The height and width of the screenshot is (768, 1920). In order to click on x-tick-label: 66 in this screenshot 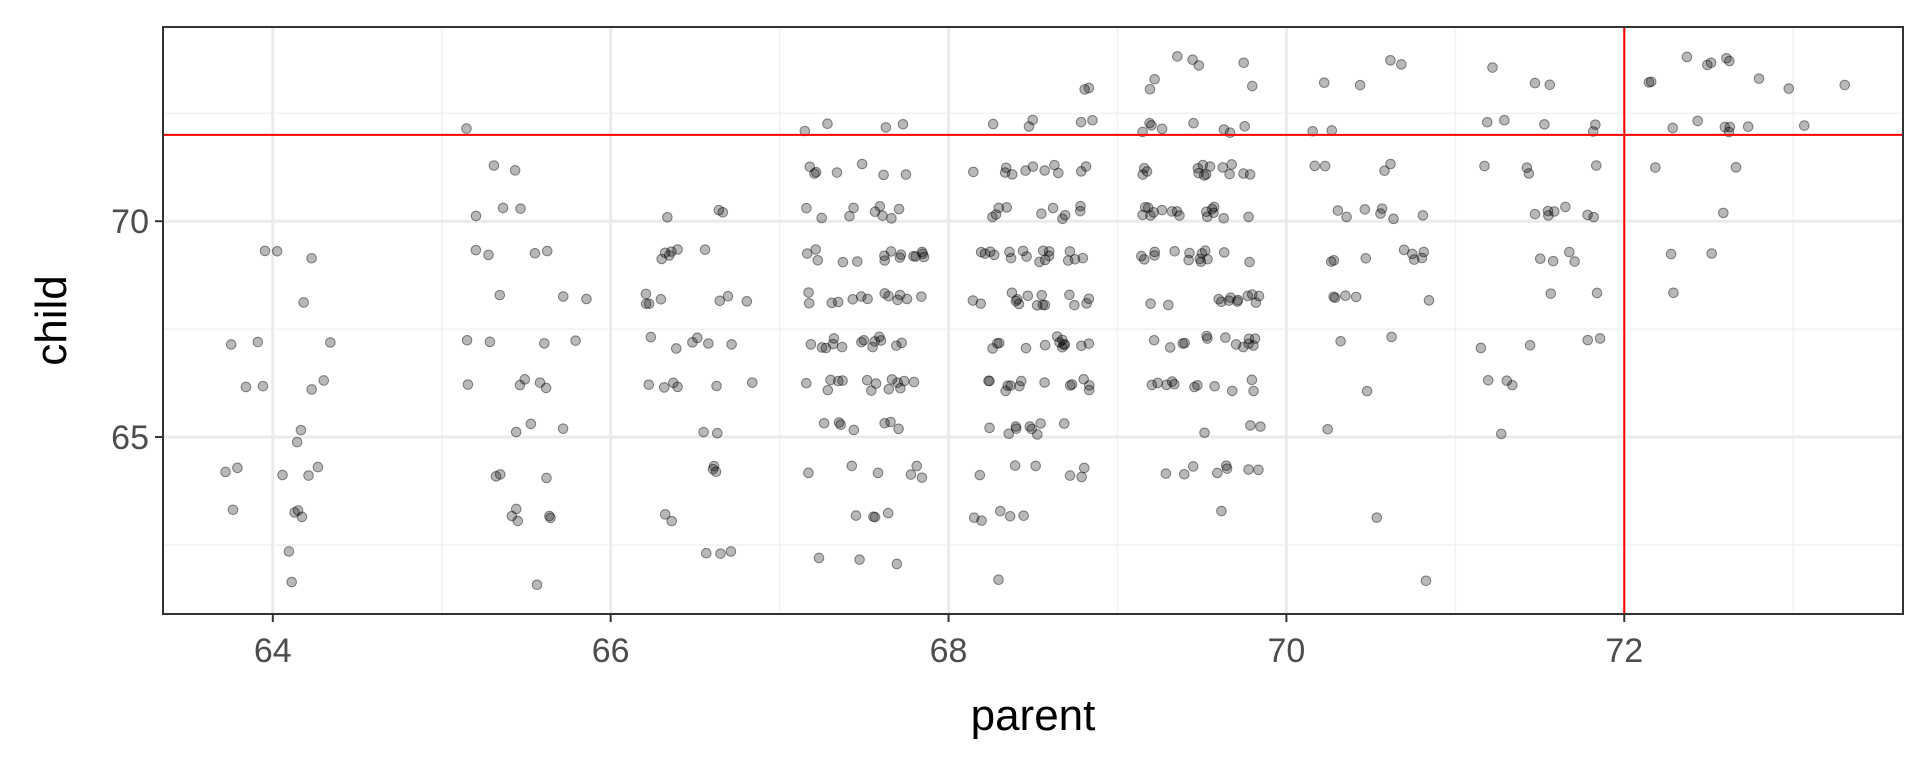, I will do `click(611, 651)`.